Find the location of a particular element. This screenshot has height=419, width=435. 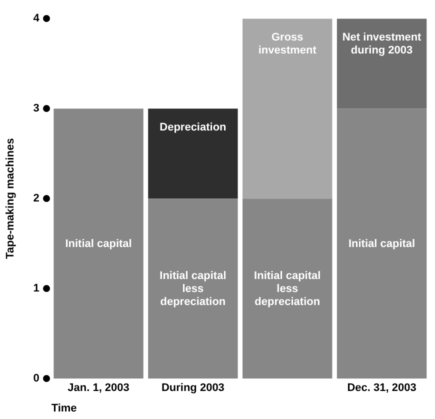

x-tick-label: Dec. 31, 2003 is located at coordinates (381, 388).